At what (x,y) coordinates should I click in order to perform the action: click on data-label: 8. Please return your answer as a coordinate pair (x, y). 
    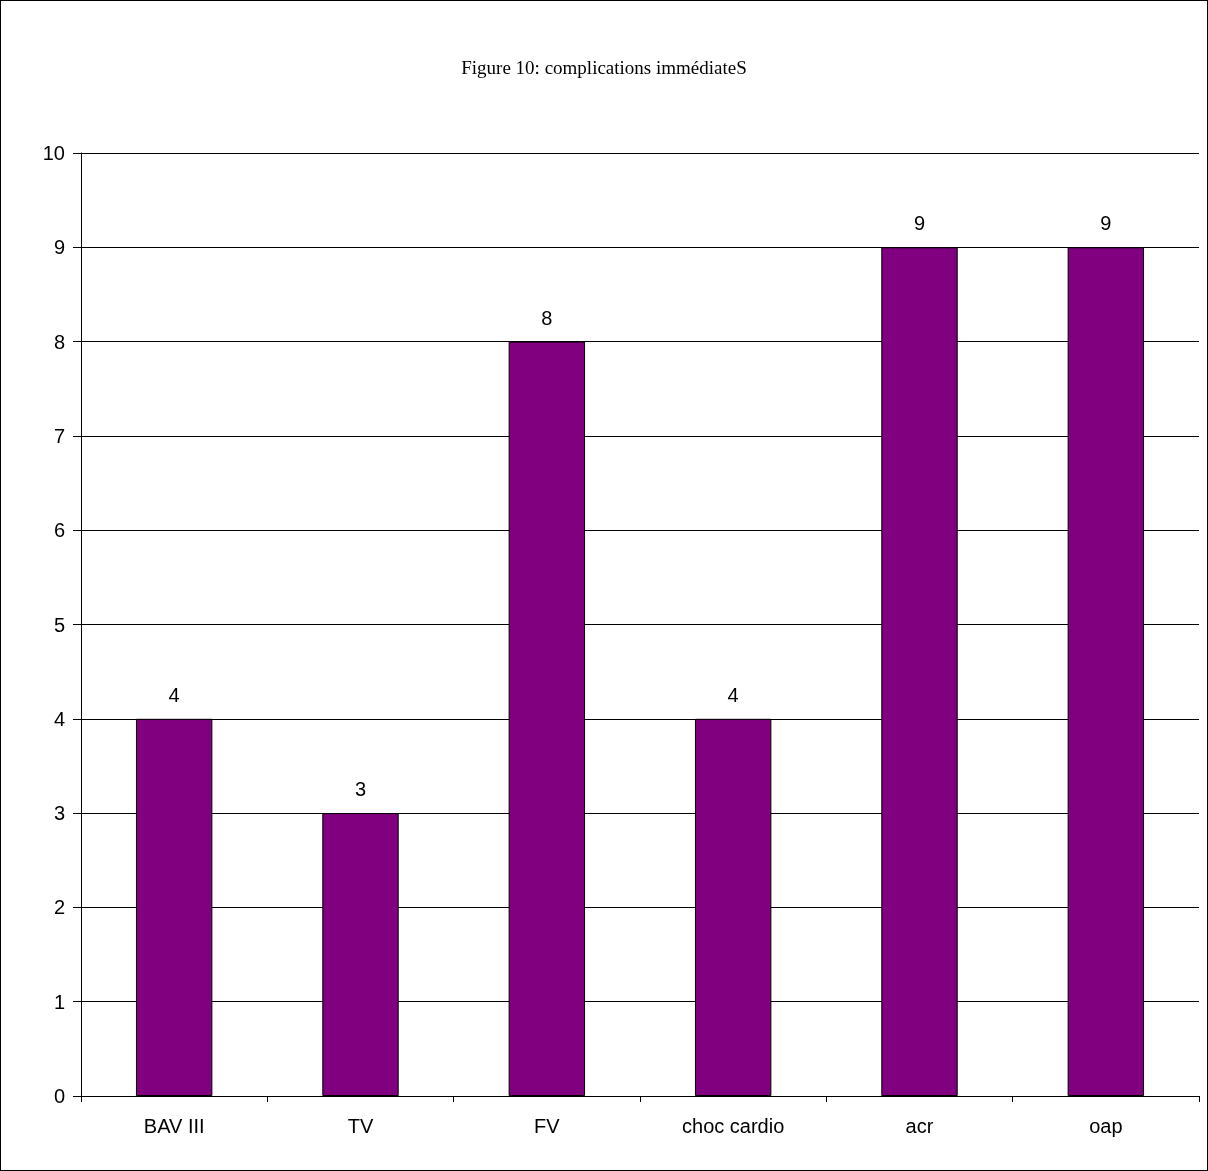
    Looking at the image, I should click on (547, 317).